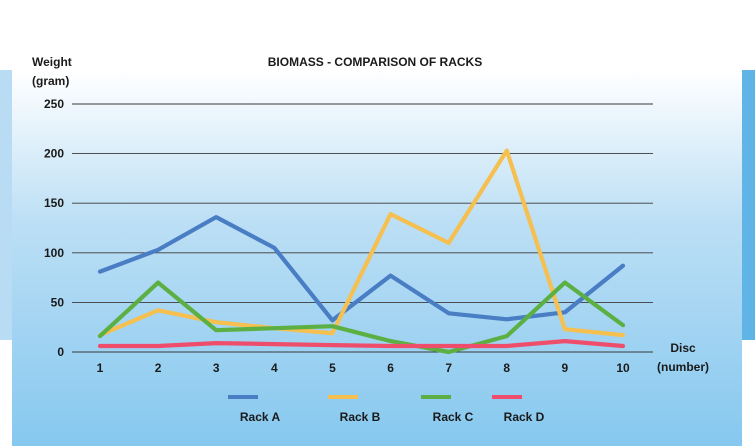 The width and height of the screenshot is (755, 446). I want to click on x-tick-label: 9, so click(565, 368).